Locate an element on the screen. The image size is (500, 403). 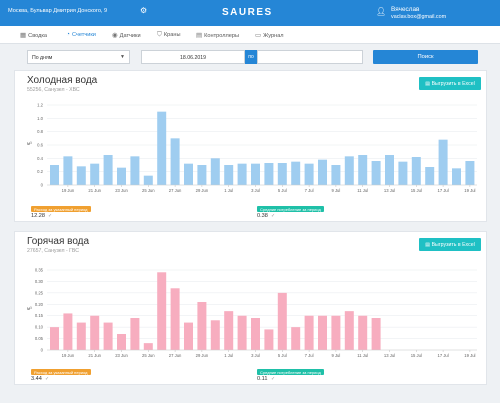
gear-icon: ⚙ is located at coordinates (144, 10).